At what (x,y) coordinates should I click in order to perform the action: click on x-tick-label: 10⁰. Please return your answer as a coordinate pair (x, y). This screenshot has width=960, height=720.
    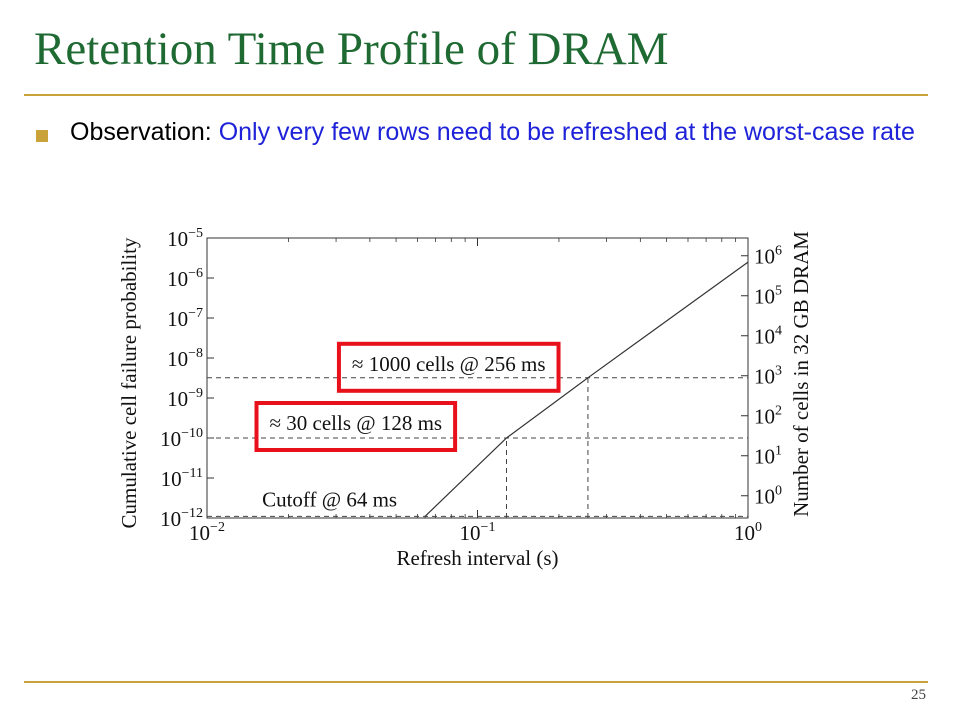
    Looking at the image, I should click on (748, 532).